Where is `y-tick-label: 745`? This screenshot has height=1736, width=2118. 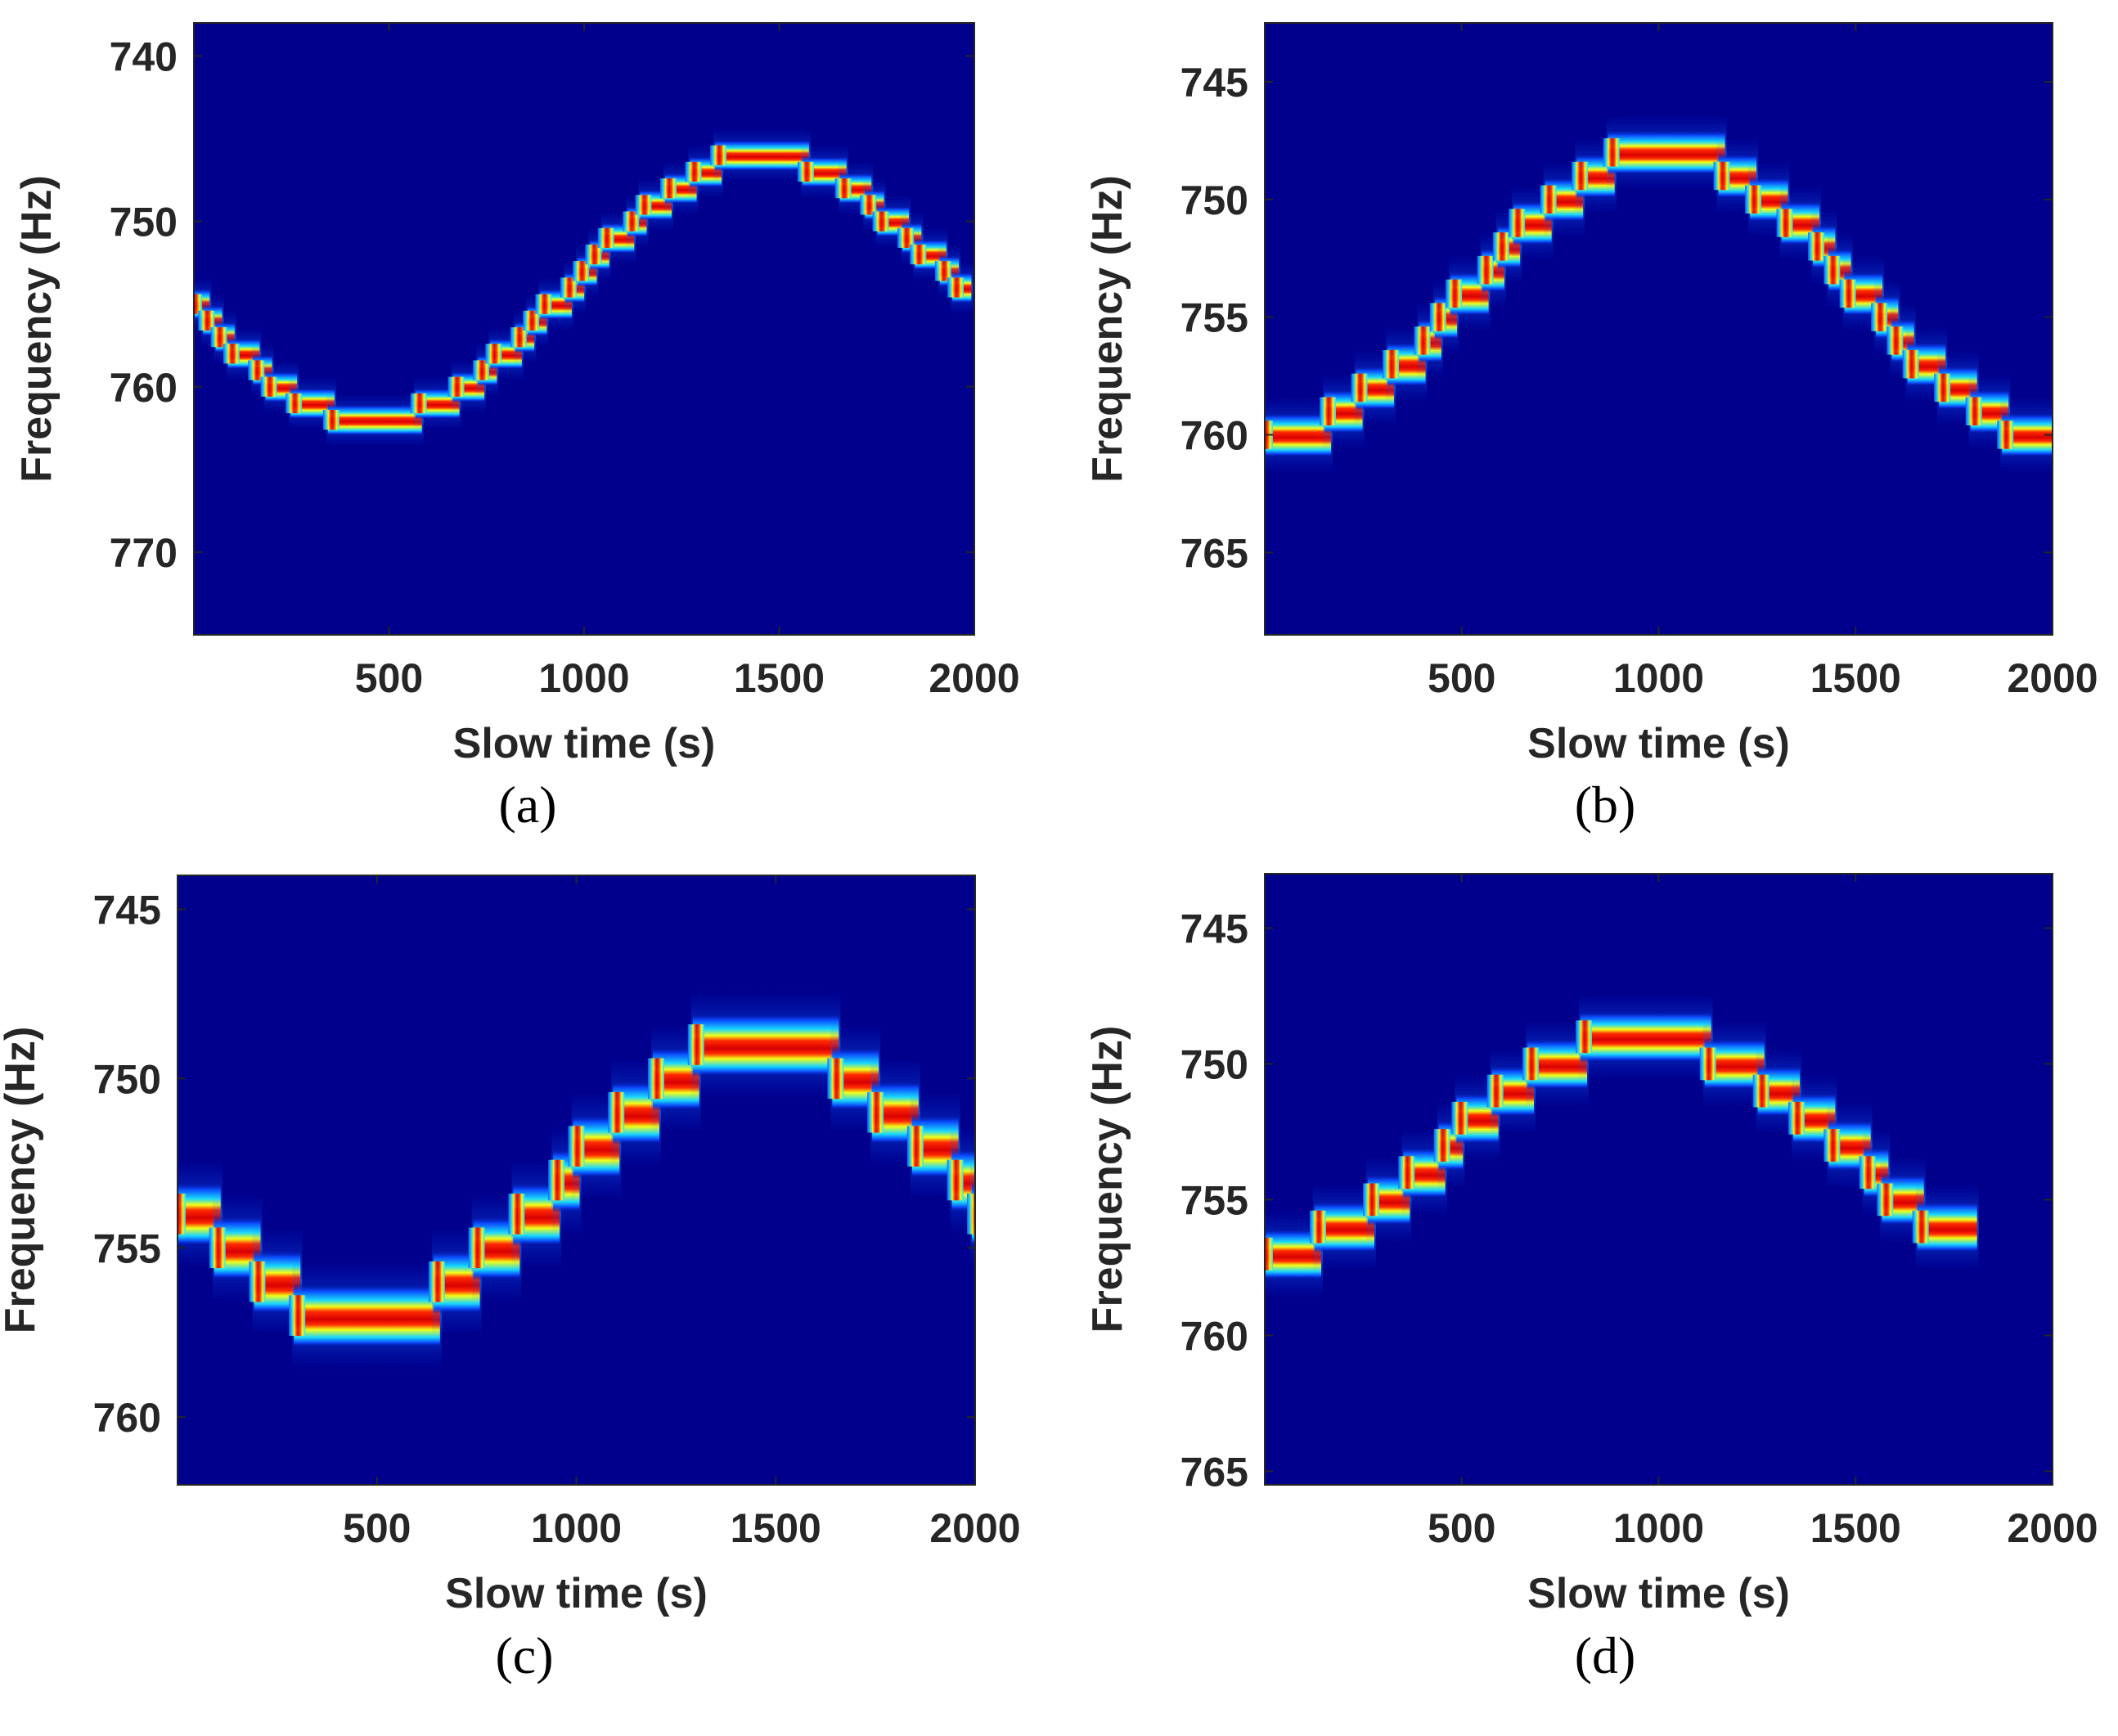
y-tick-label: 745 is located at coordinates (1214, 83).